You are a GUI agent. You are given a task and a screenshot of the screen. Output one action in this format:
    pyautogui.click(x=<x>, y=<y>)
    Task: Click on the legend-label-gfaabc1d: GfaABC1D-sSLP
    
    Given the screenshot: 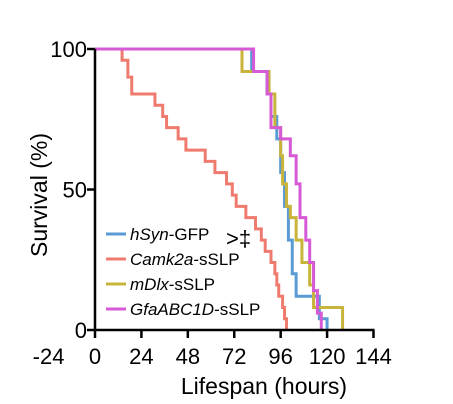 What is the action you would take?
    pyautogui.click(x=195, y=309)
    